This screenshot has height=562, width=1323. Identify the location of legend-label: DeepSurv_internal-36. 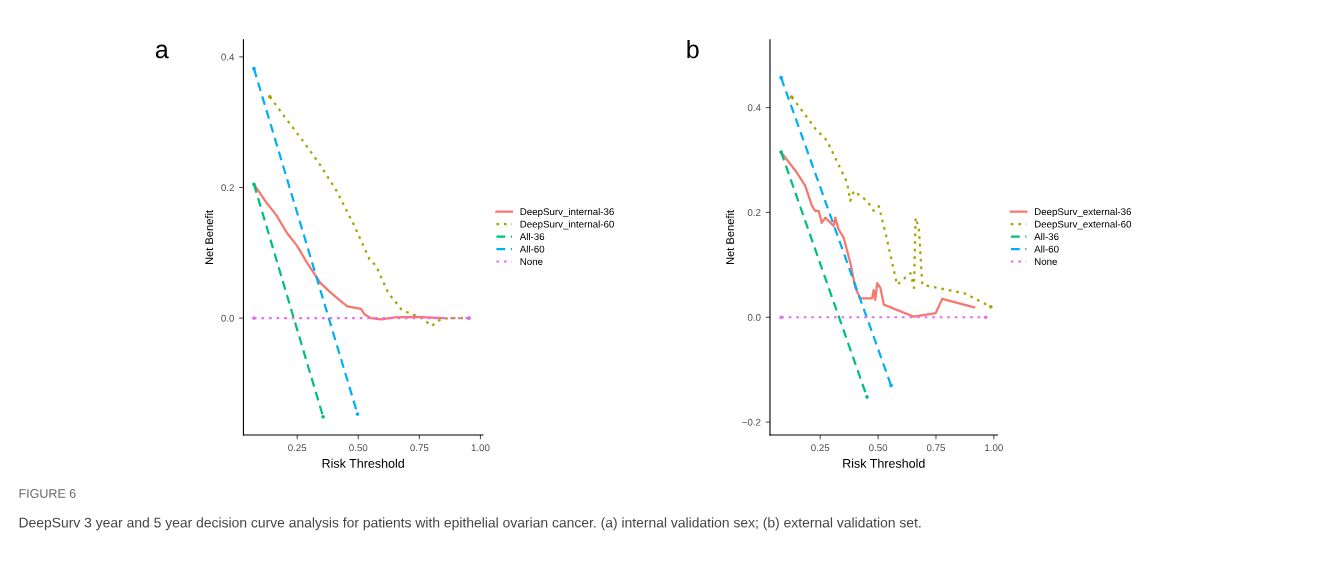
(567, 212).